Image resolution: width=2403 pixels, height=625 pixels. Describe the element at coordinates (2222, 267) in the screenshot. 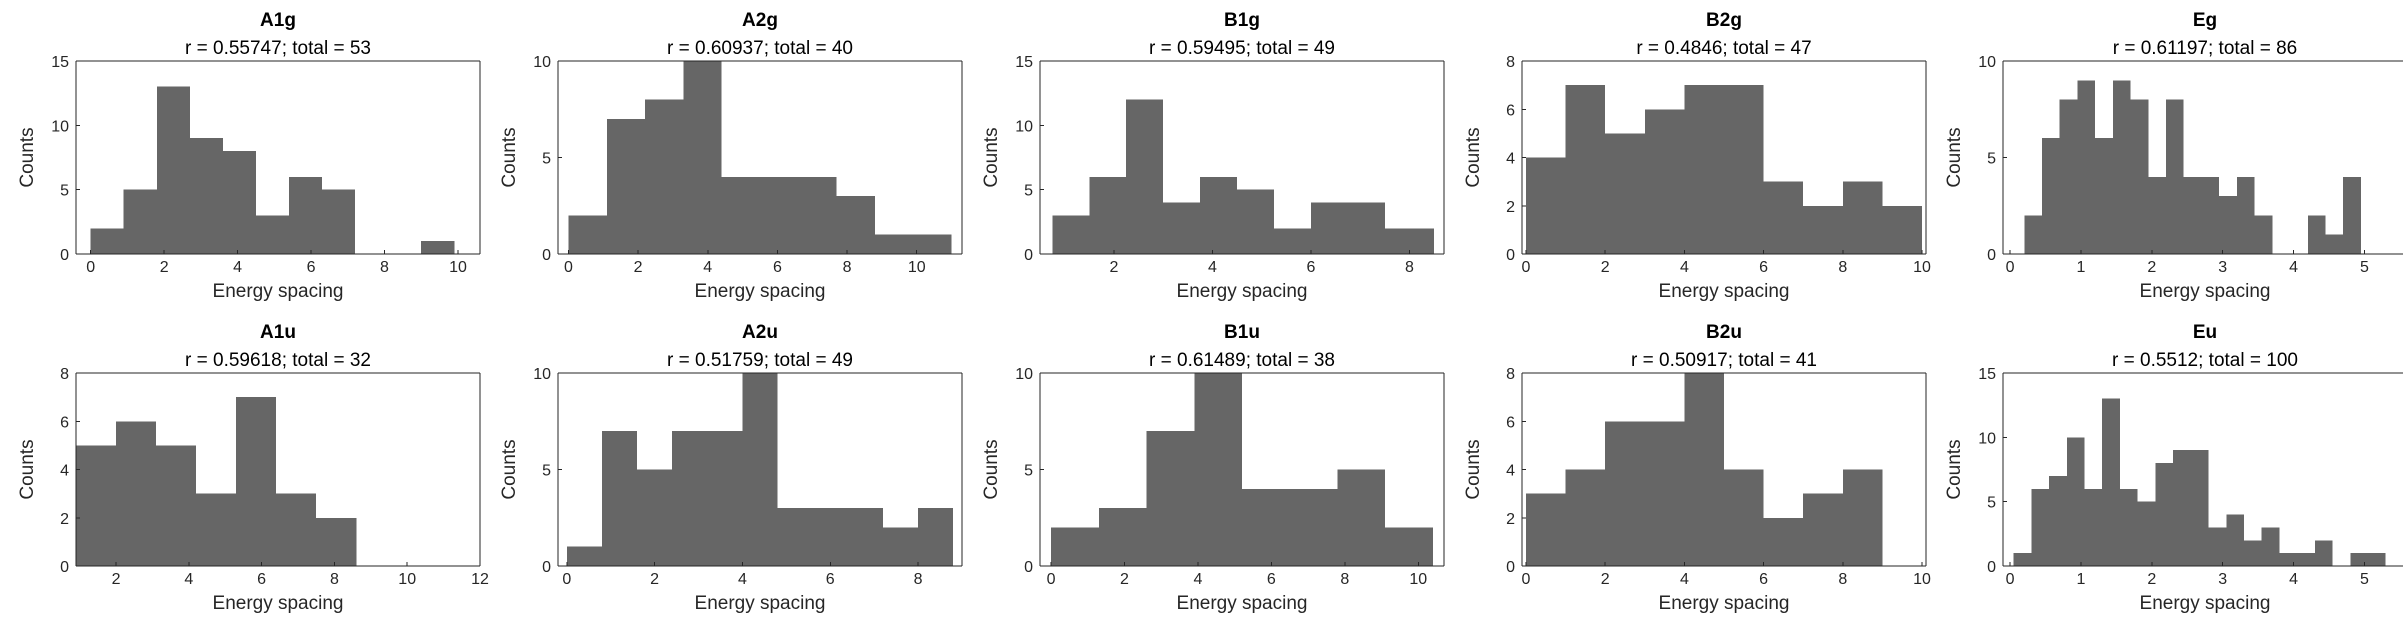

I see `x-tick-label: 3` at that location.